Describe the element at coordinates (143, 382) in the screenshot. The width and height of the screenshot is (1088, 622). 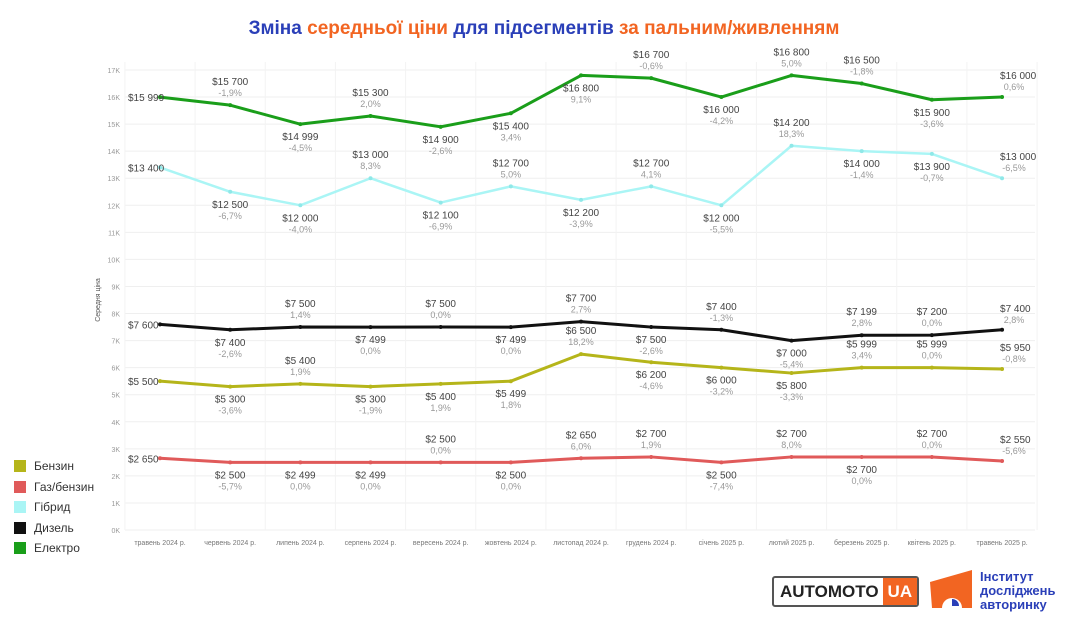
I see `value-label: $5 500` at that location.